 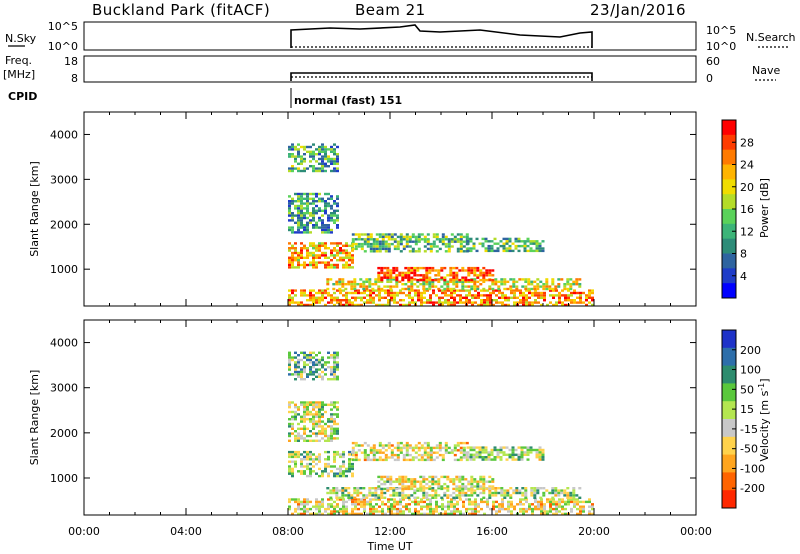 I want to click on nave-label: Nave, so click(x=766, y=70).